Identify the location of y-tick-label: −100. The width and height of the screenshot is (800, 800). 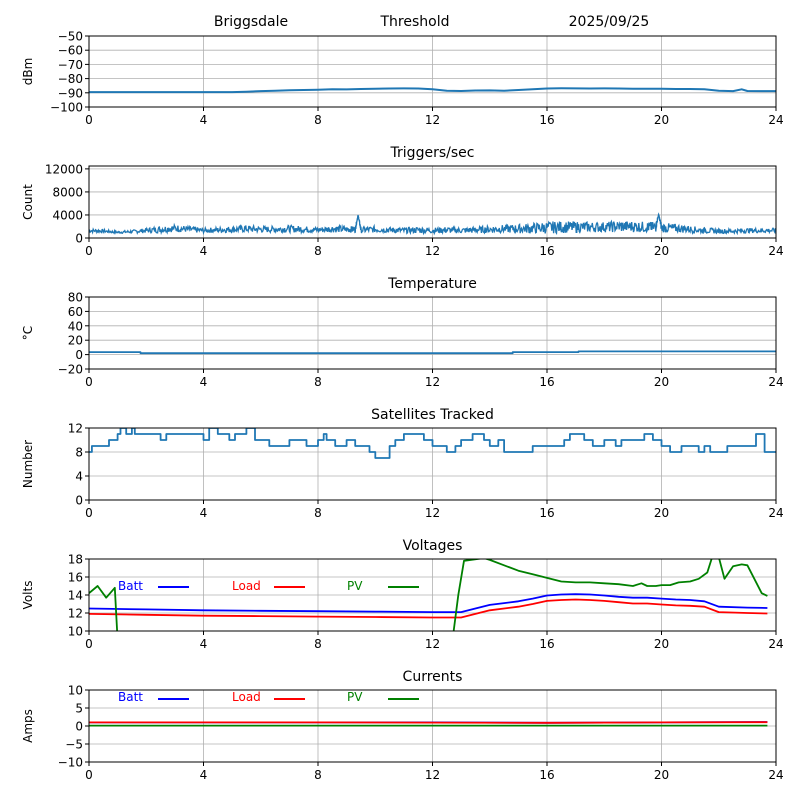
(66, 108).